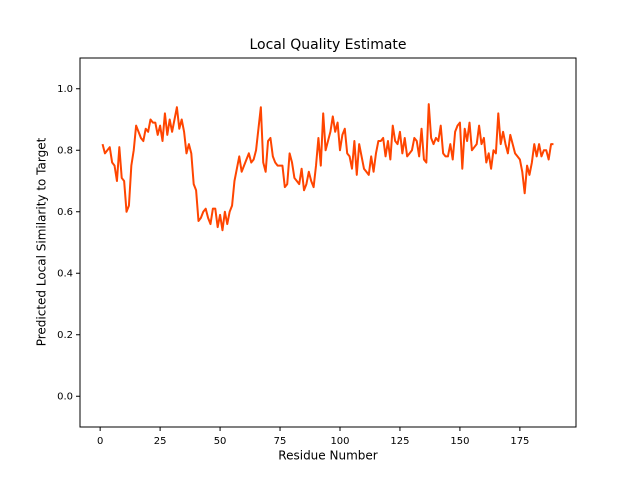 Image resolution: width=640 pixels, height=480 pixels. Describe the element at coordinates (65, 273) in the screenshot. I see `y-tick-label: 0.4` at that location.